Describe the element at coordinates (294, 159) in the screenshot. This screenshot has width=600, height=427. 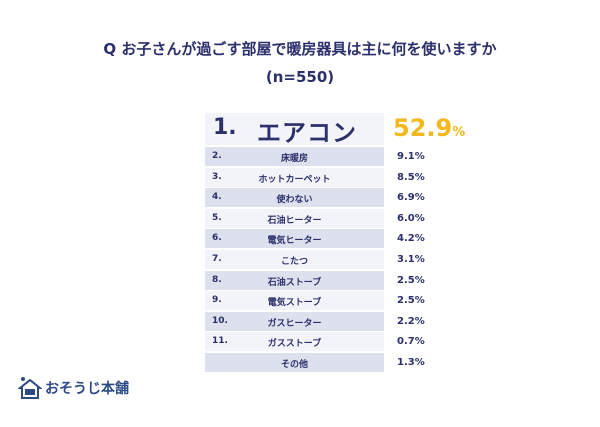
I see `row-label: 床暖房` at that location.